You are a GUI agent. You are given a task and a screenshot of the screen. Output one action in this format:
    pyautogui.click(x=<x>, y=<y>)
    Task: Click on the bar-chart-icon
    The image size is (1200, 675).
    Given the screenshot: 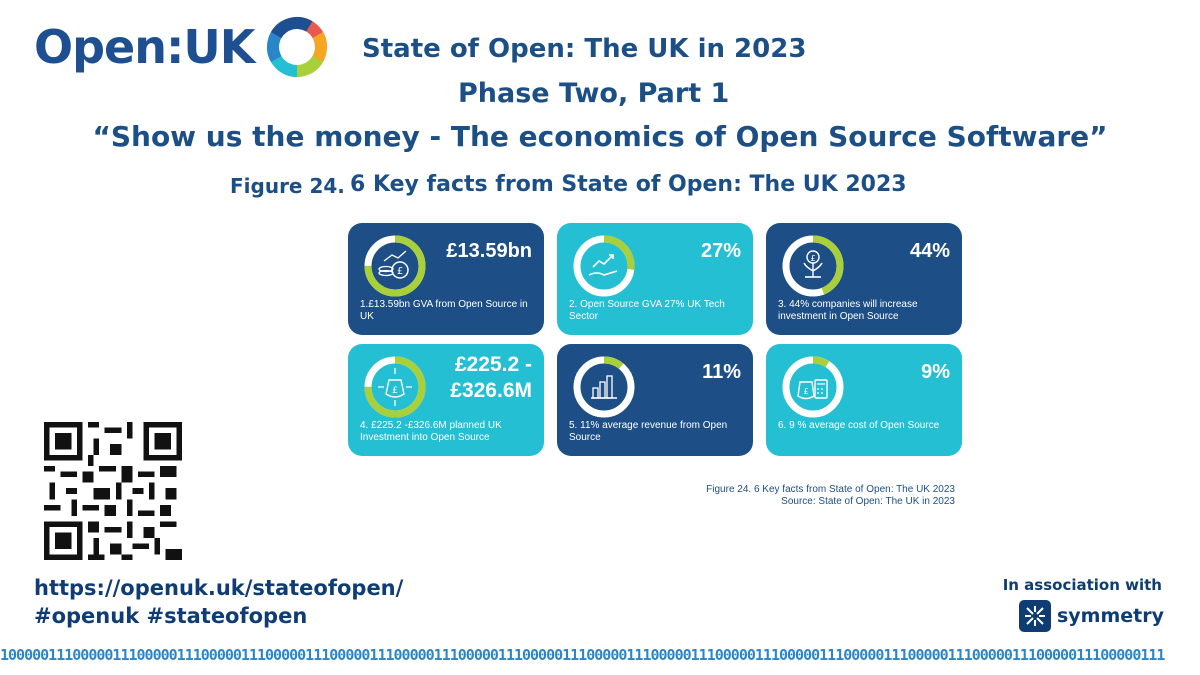 What is the action you would take?
    pyautogui.click(x=604, y=387)
    